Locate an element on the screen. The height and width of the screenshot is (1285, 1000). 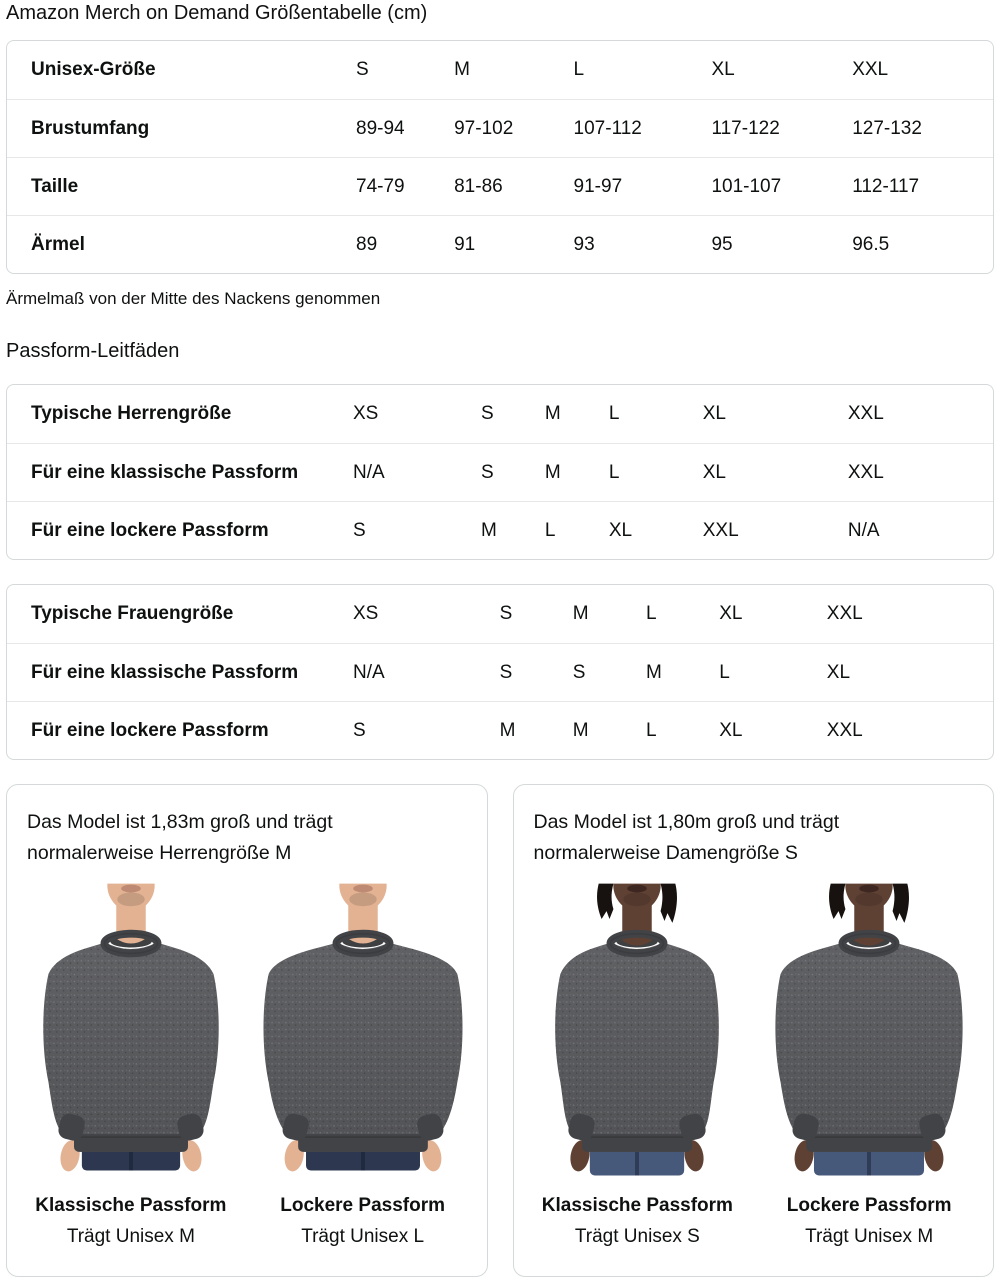
size-label: Trägt Unisex M is located at coordinates (869, 1236).